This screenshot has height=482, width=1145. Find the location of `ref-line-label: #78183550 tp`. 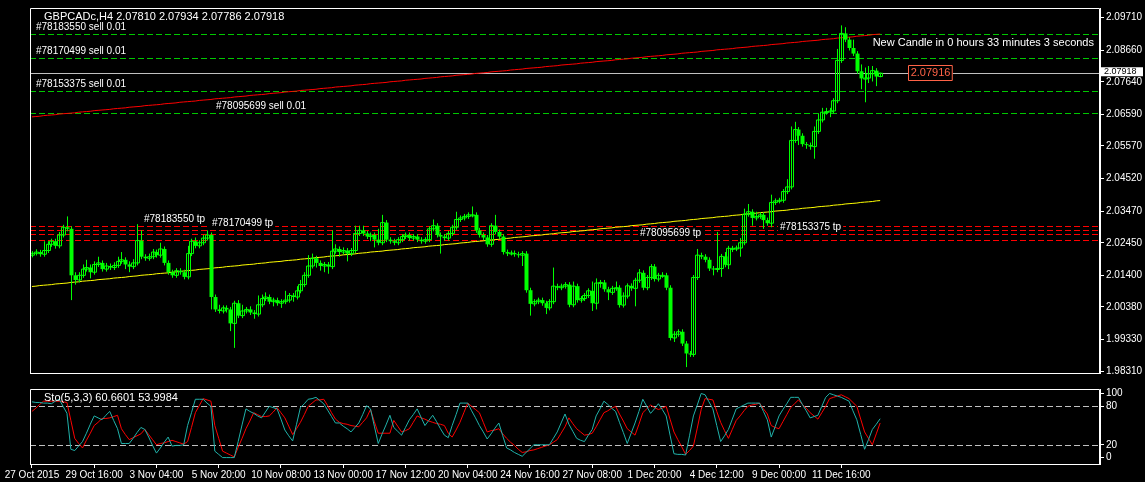

ref-line-label: #78183550 tp is located at coordinates (175, 219).